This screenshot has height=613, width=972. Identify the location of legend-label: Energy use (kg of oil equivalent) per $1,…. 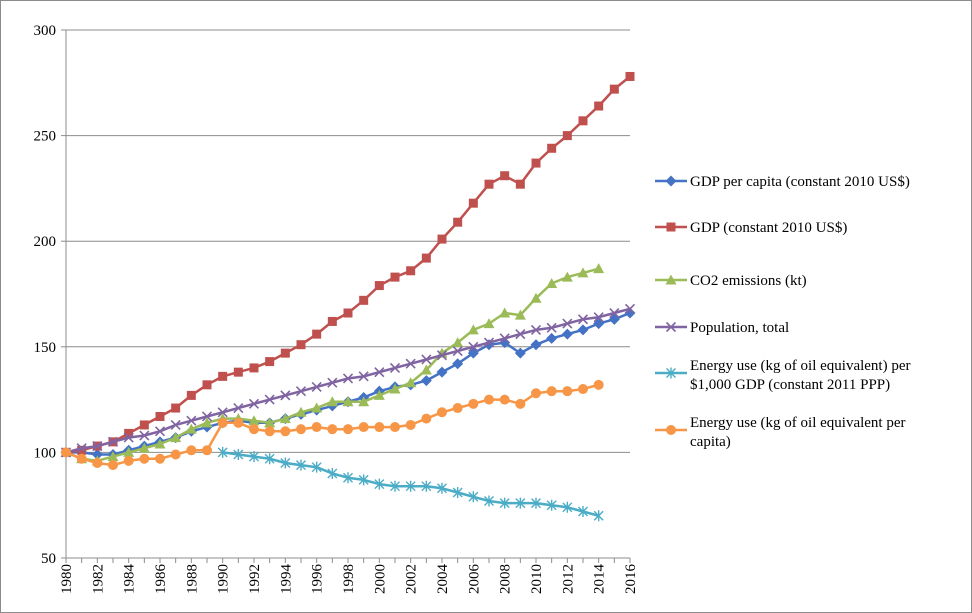
(800, 375).